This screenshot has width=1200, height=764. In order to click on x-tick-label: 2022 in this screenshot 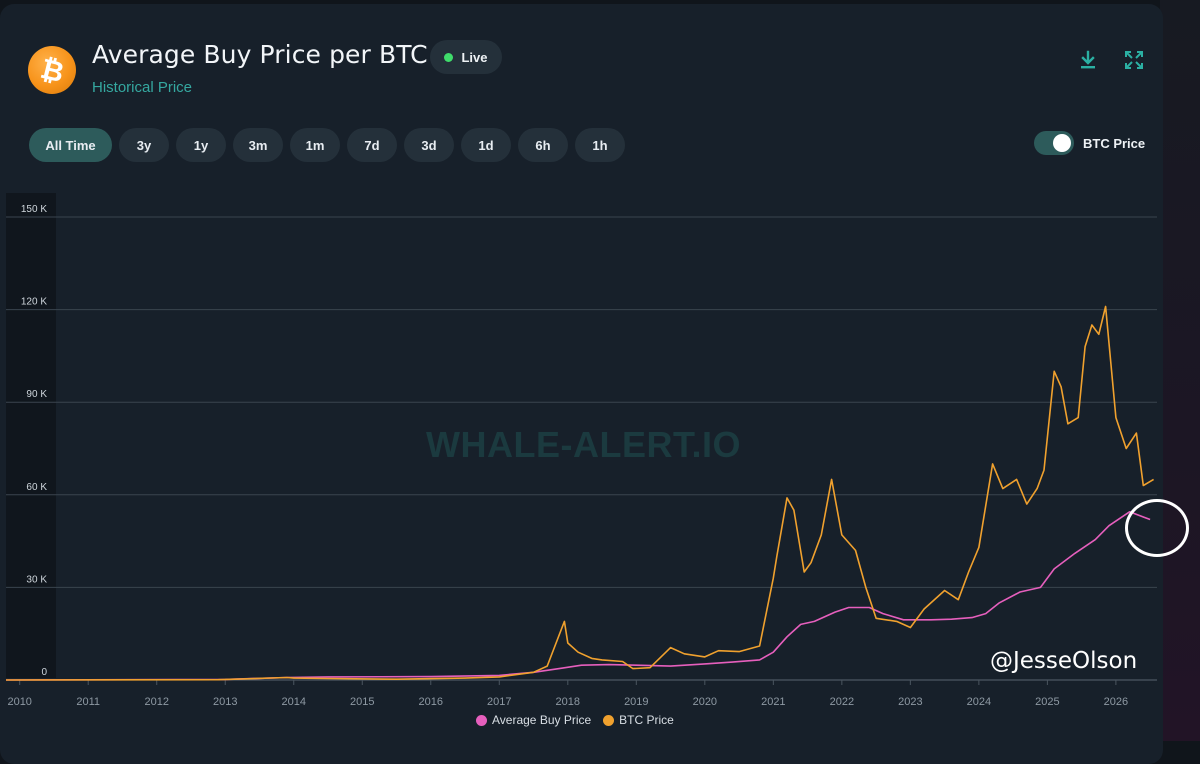, I will do `click(842, 702)`.